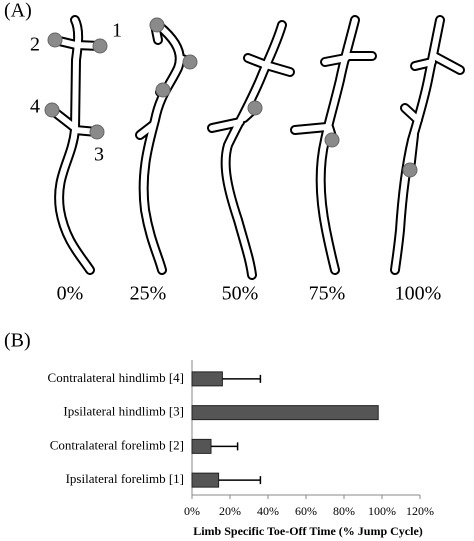  I want to click on y-tick-label: Ipsilateral forelimb [1], so click(125, 478).